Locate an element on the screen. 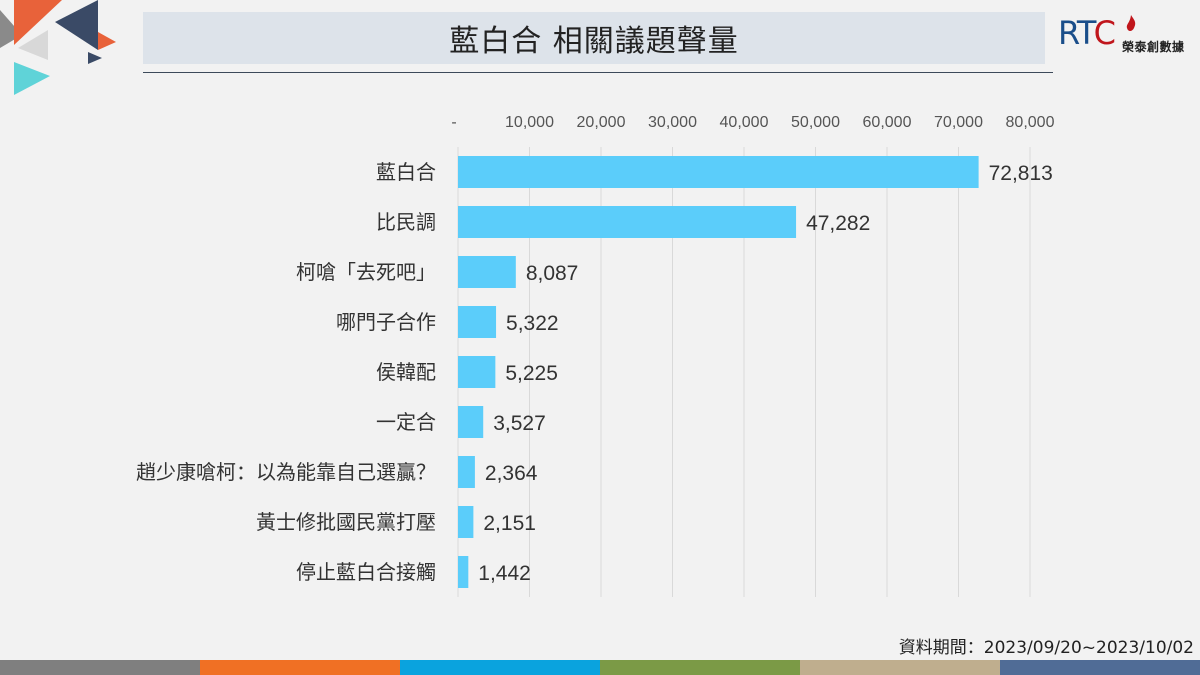 The height and width of the screenshot is (675, 1200). category-label: 侯韓配 is located at coordinates (406, 372).